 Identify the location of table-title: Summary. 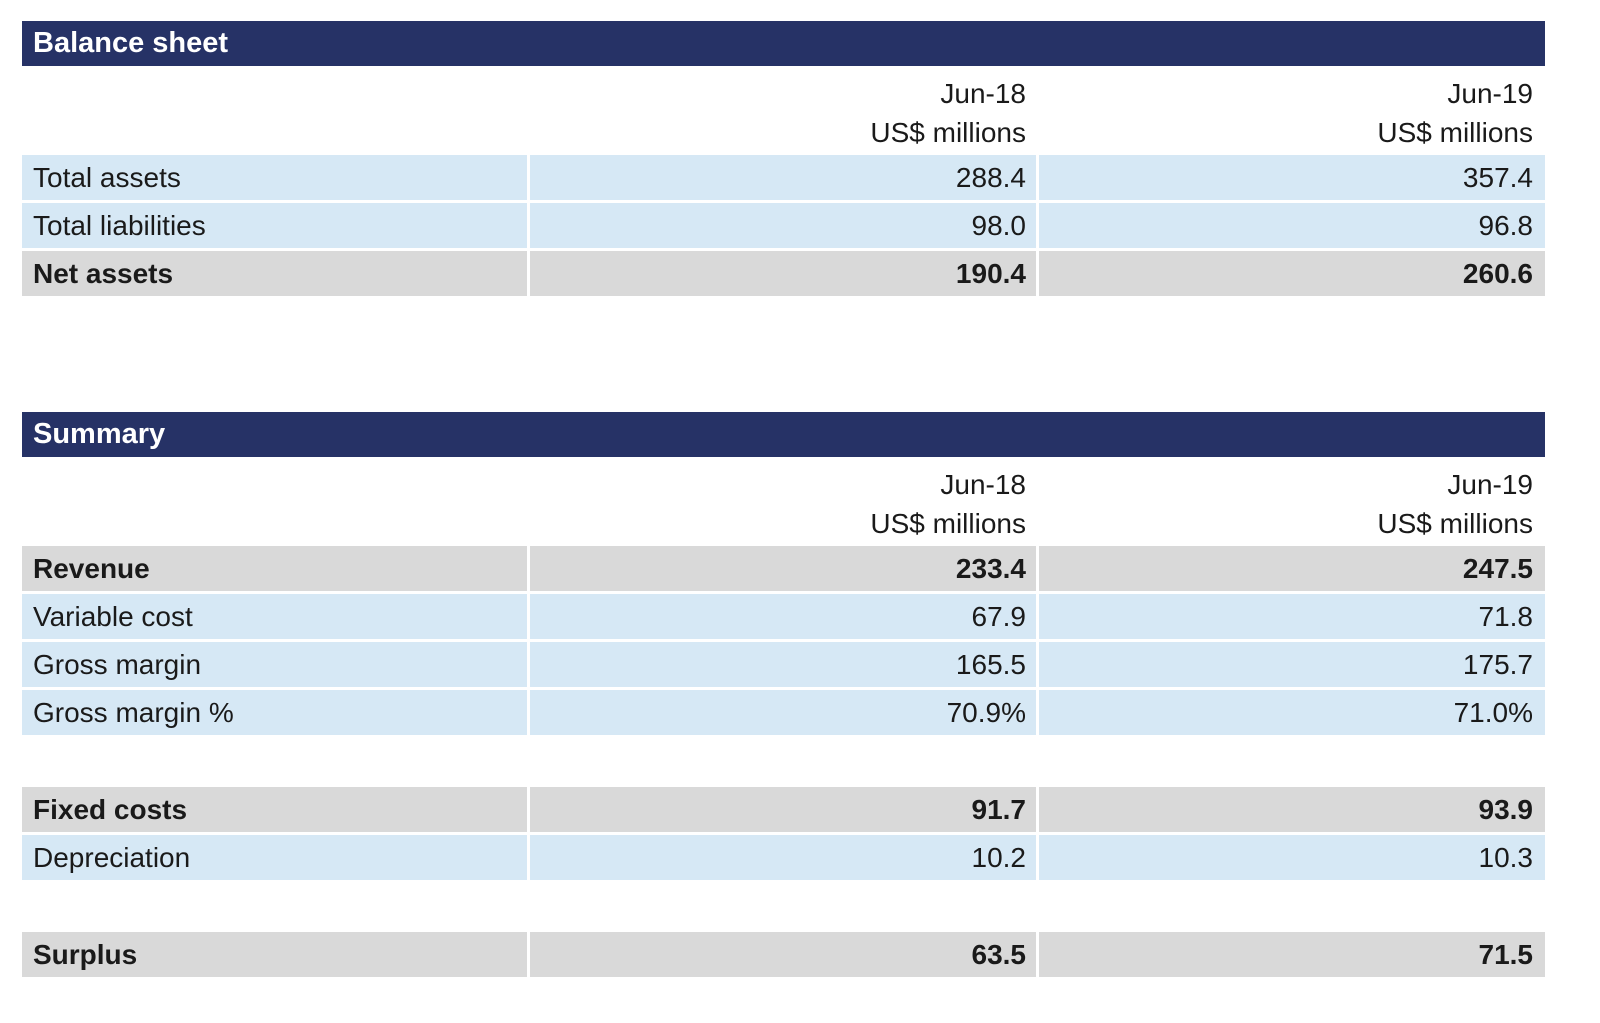
(783, 434).